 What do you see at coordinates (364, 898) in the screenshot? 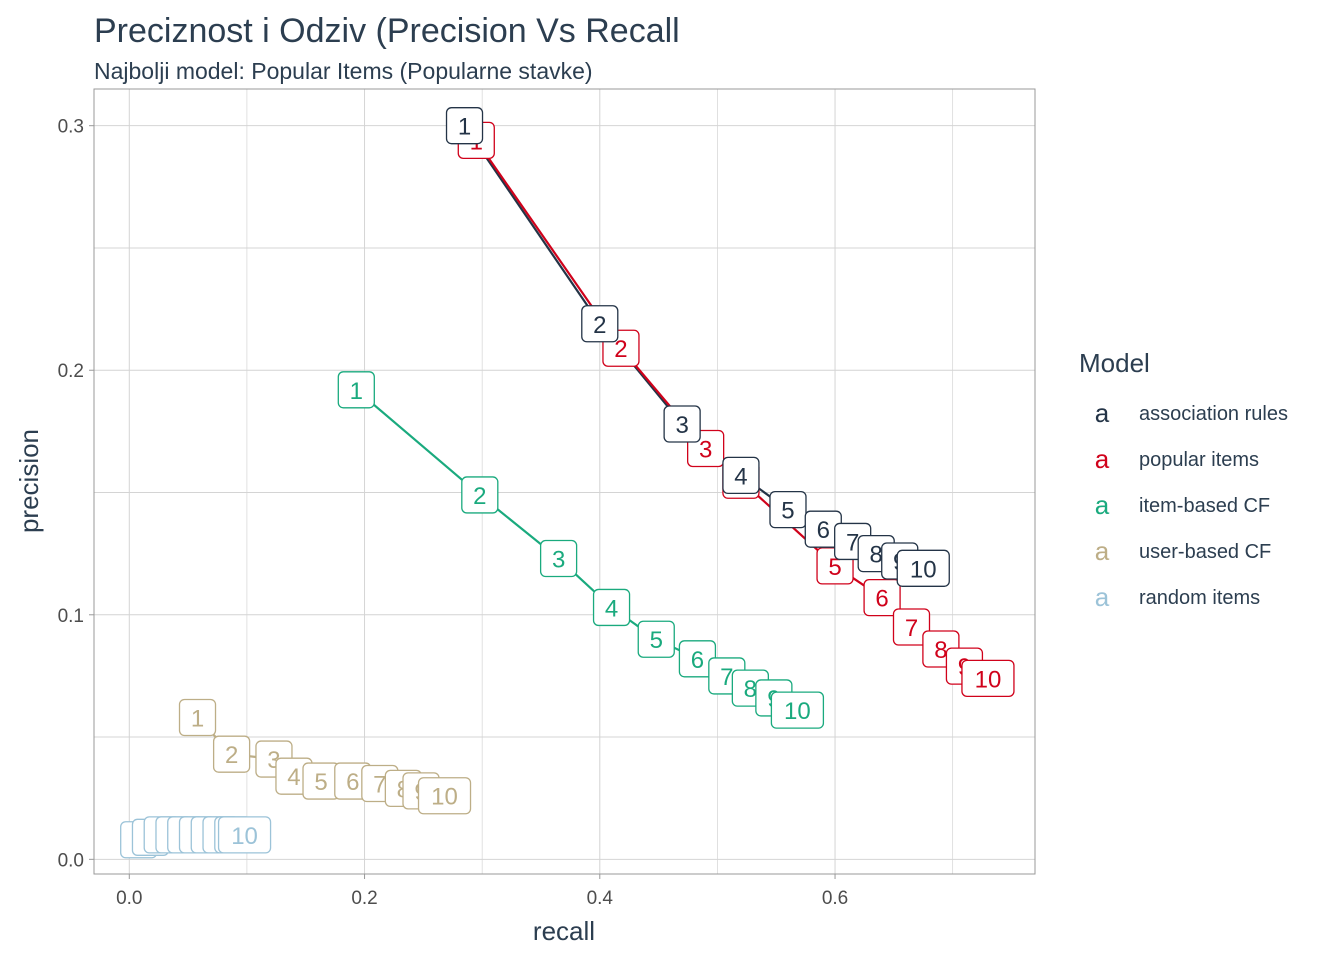
I see `x-tick-label: 0.2` at bounding box center [364, 898].